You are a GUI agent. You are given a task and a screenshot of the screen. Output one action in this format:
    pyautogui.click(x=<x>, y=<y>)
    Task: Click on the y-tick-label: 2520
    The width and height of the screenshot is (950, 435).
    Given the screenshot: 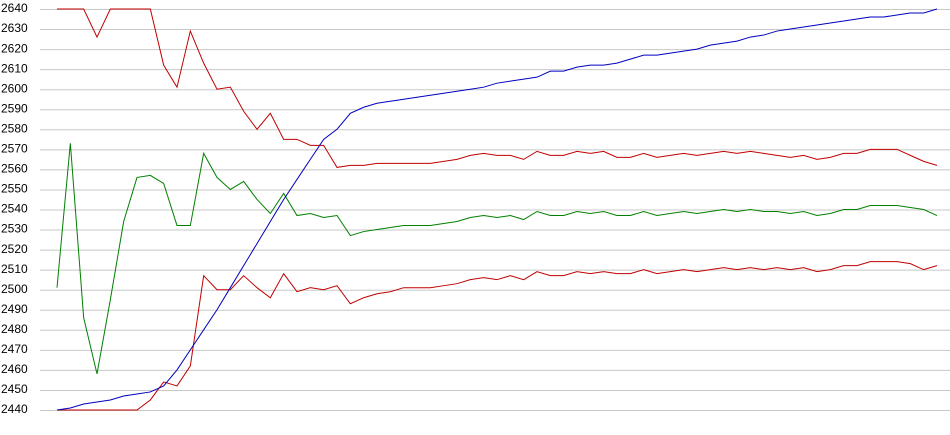 What is the action you would take?
    pyautogui.click(x=14, y=249)
    